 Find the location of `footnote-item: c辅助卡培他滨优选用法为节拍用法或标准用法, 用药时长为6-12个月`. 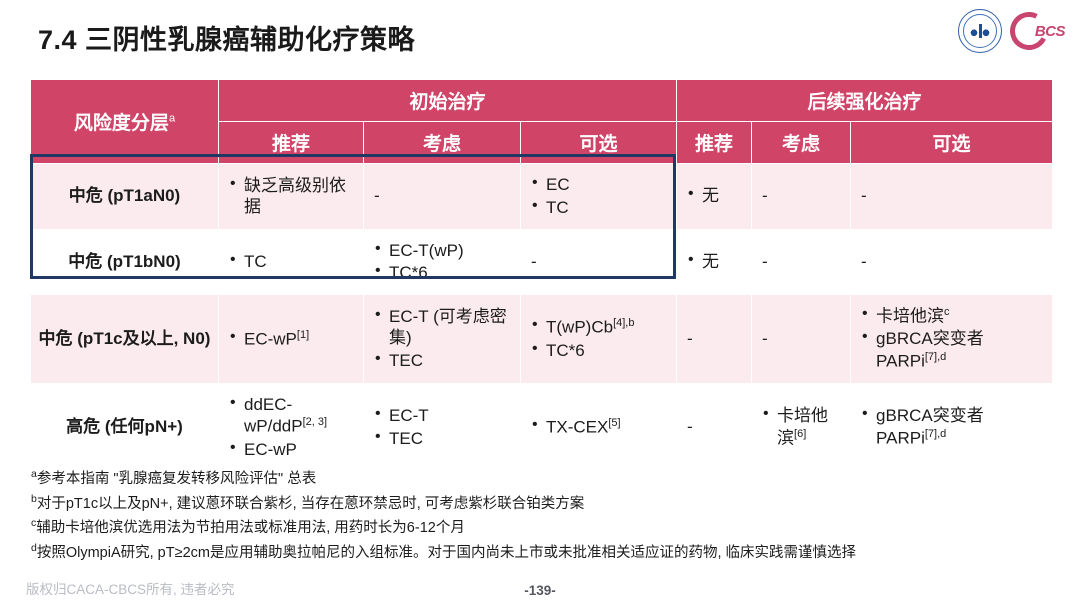

footnote-item: c辅助卡培他滨优选用法为节拍用法或标准用法, 用药时长为6-12个月 is located at coordinates (546, 527).